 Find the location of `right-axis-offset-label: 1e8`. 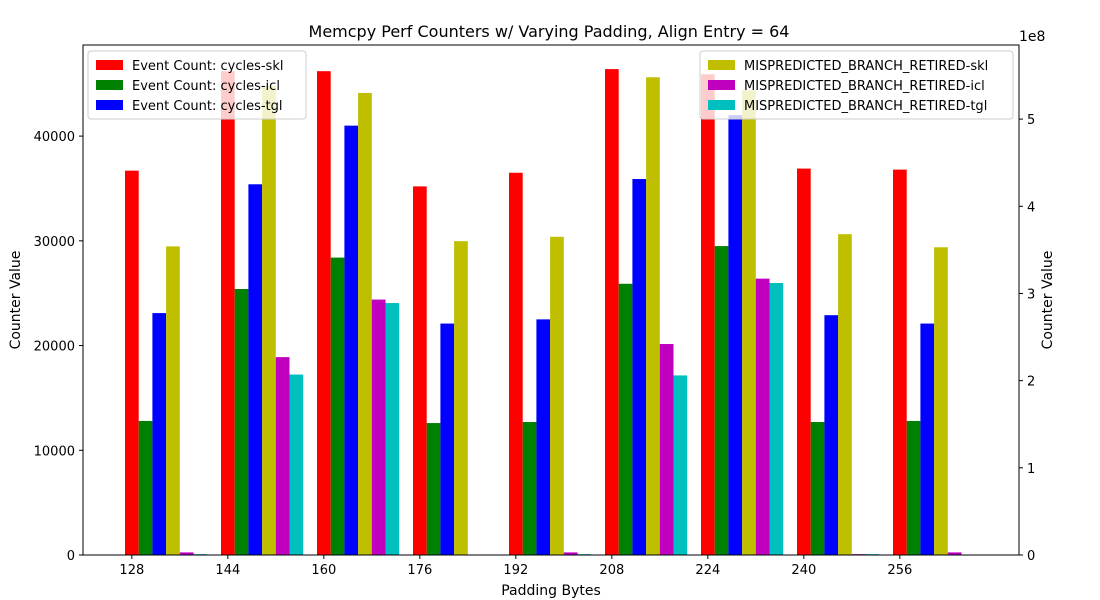

right-axis-offset-label: 1e8 is located at coordinates (1032, 37).